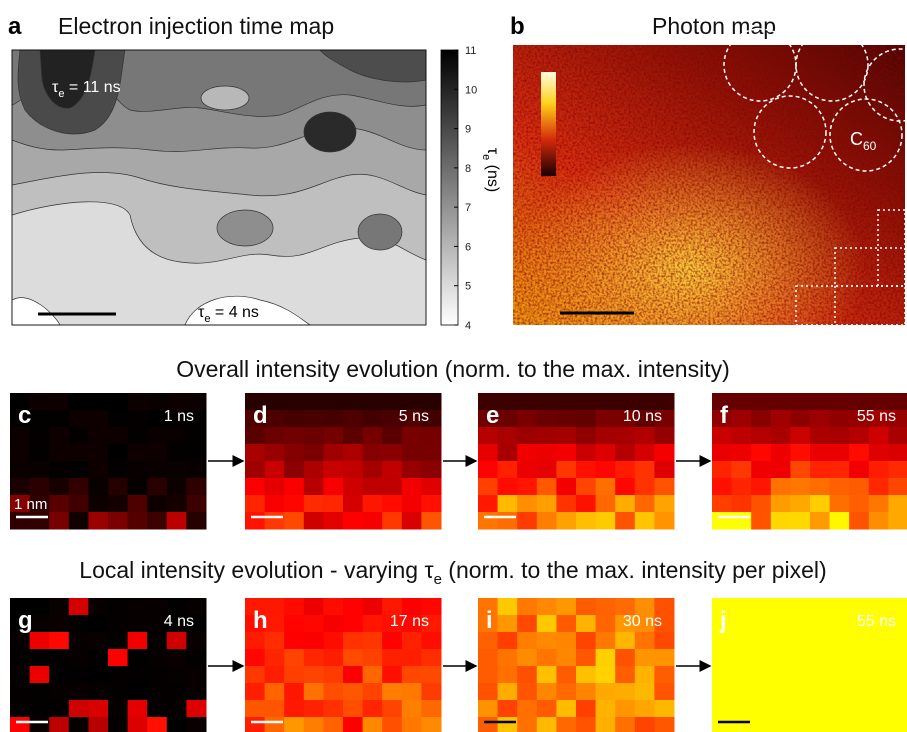 The image size is (907, 732). Describe the element at coordinates (414, 416) in the screenshot. I see `time-label: 5 ns` at that location.